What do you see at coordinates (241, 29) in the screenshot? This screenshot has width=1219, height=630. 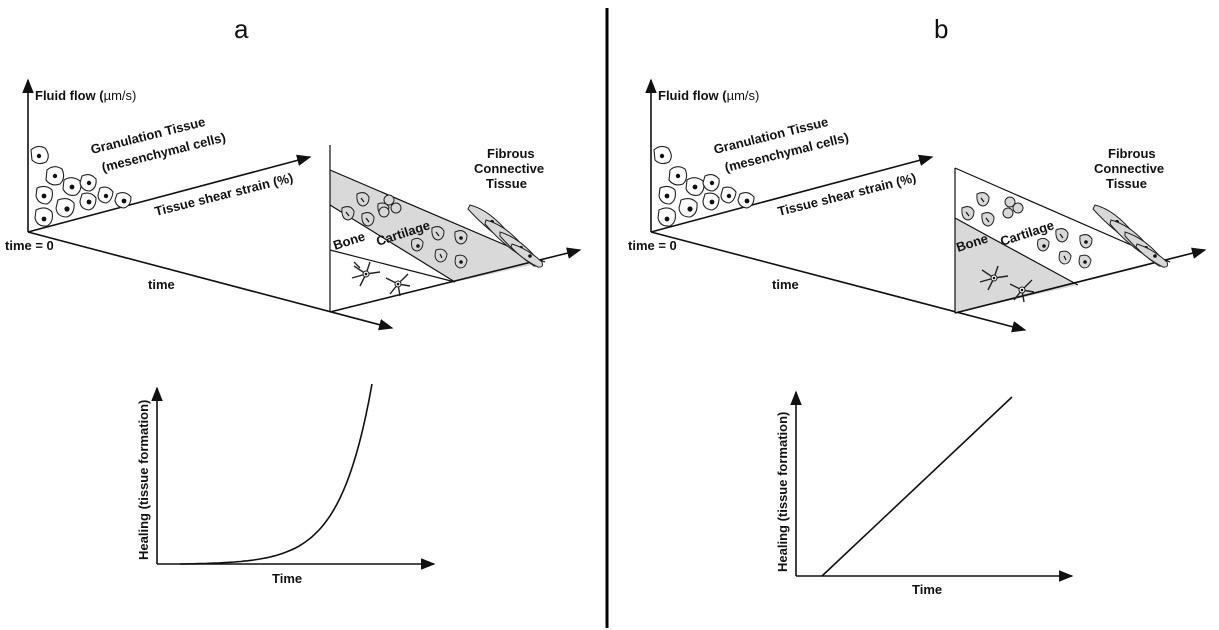 I see `panel-letter-a: a` at bounding box center [241, 29].